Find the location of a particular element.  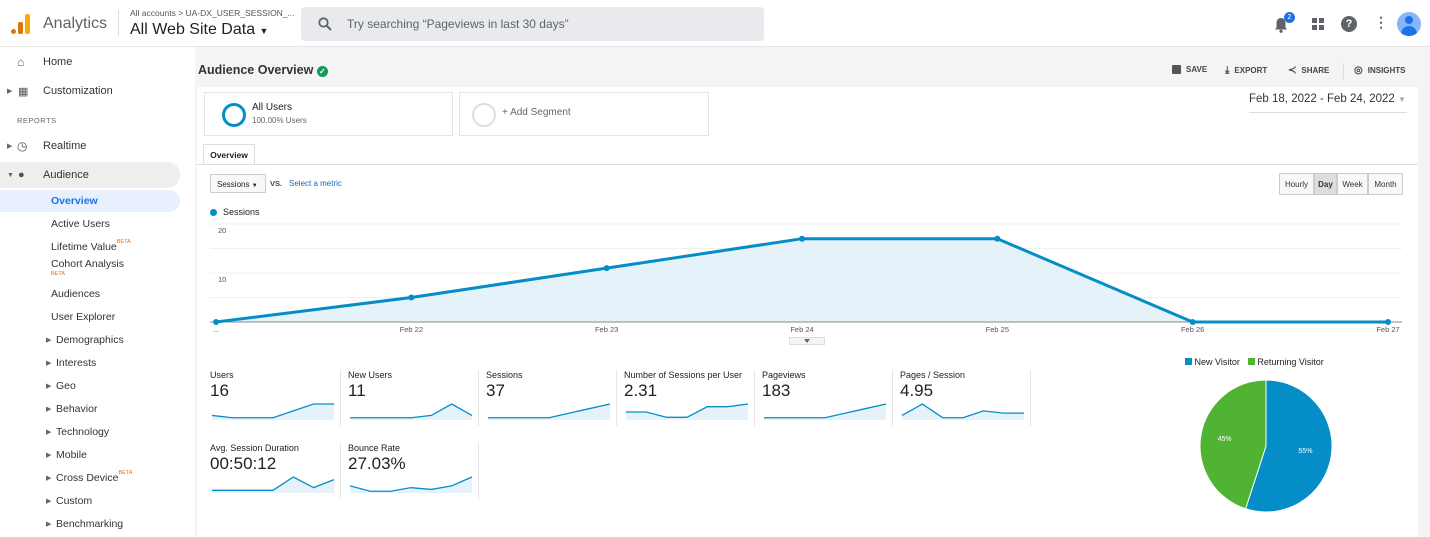

add-segment-button: + Add Segment is located at coordinates (584, 114).